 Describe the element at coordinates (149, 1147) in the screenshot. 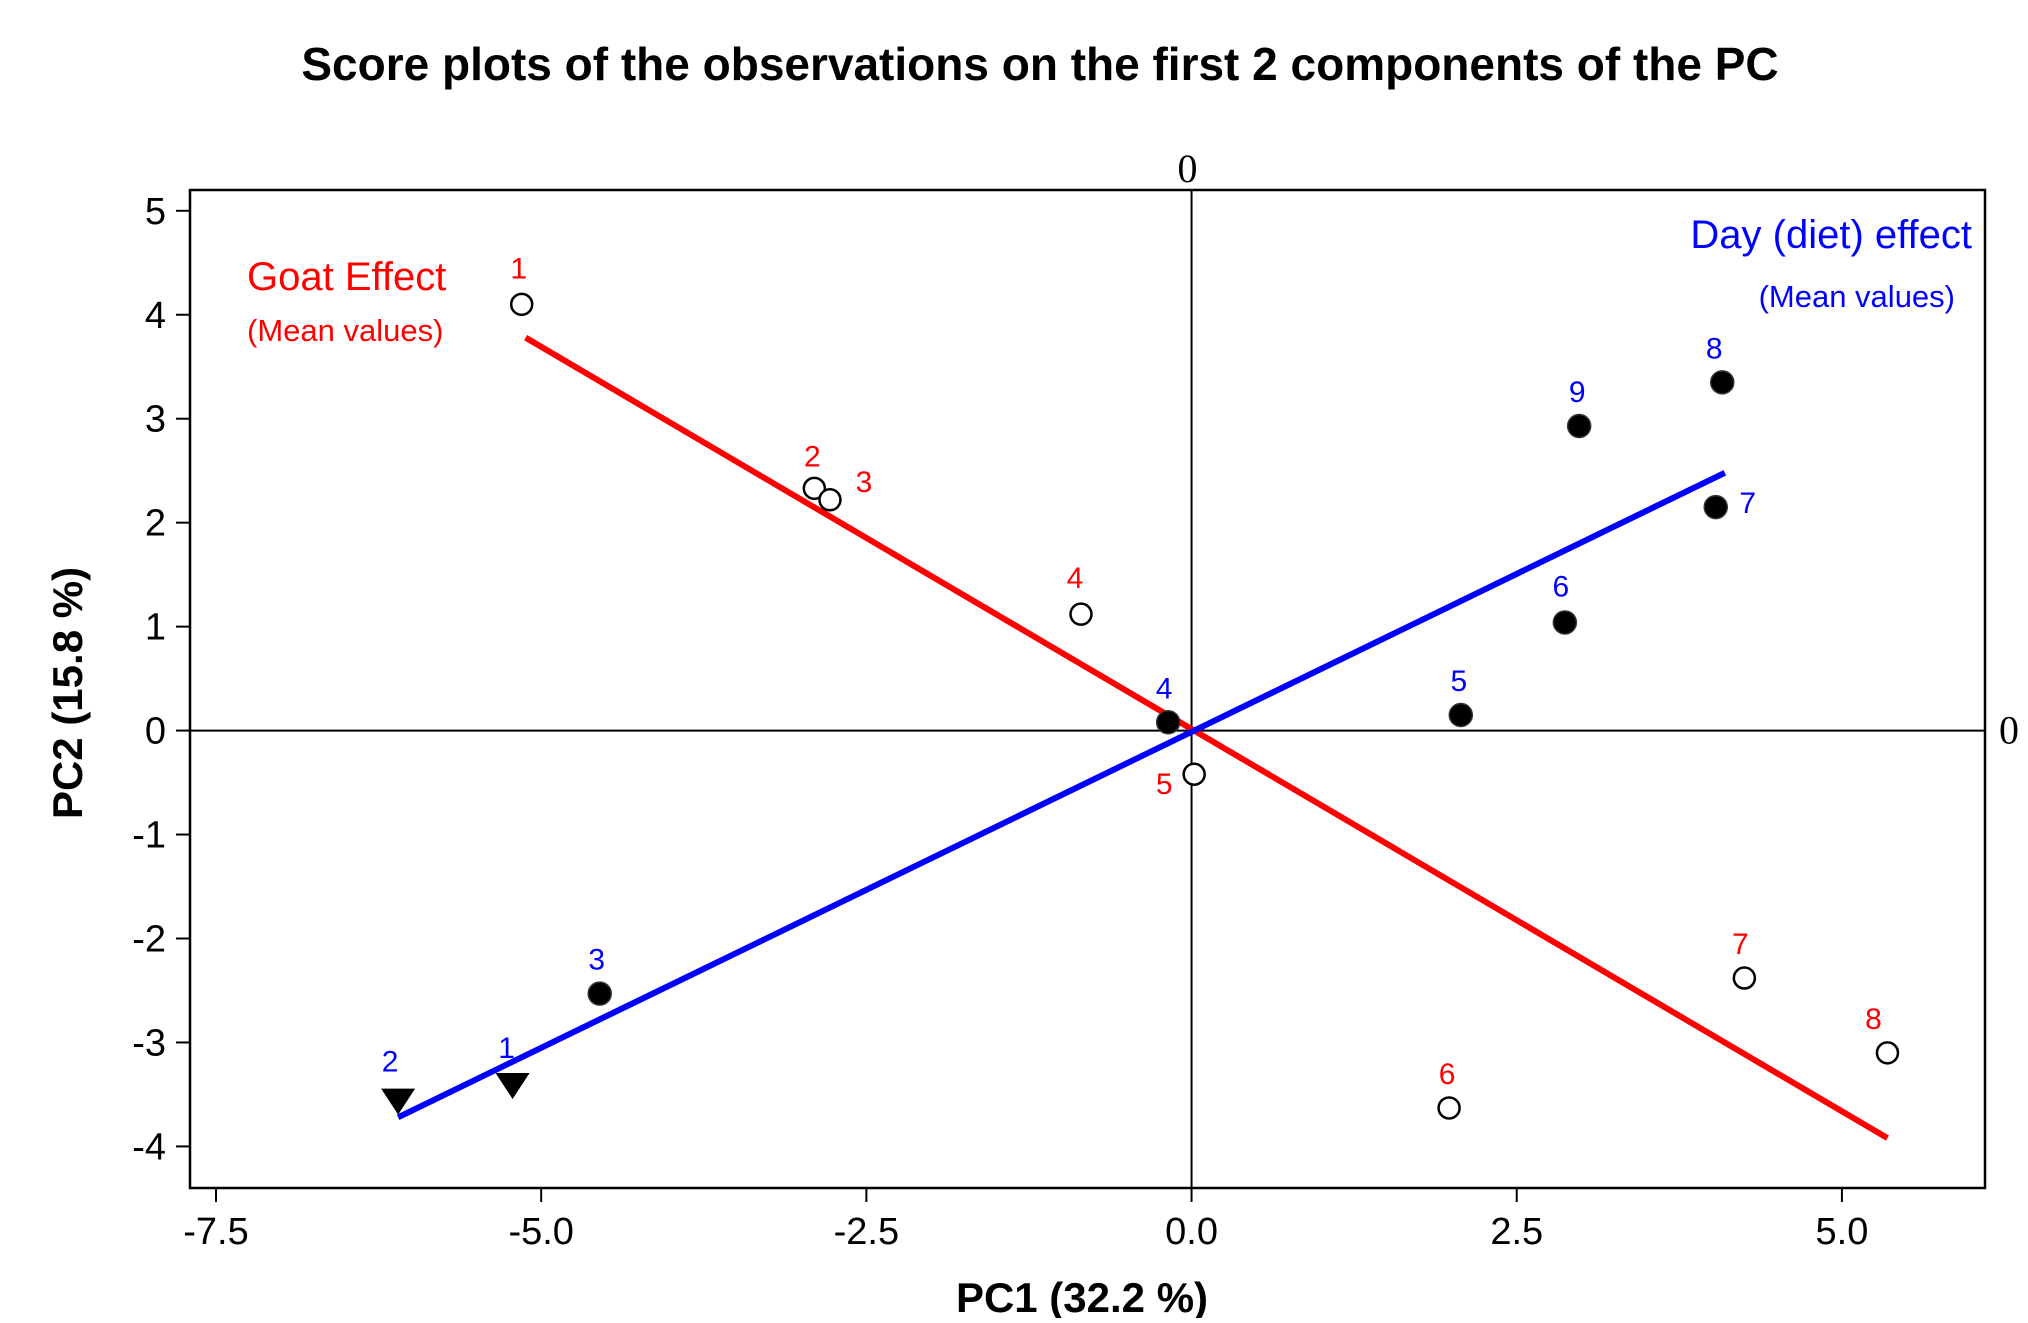

I see `y-tick-label: -4` at that location.